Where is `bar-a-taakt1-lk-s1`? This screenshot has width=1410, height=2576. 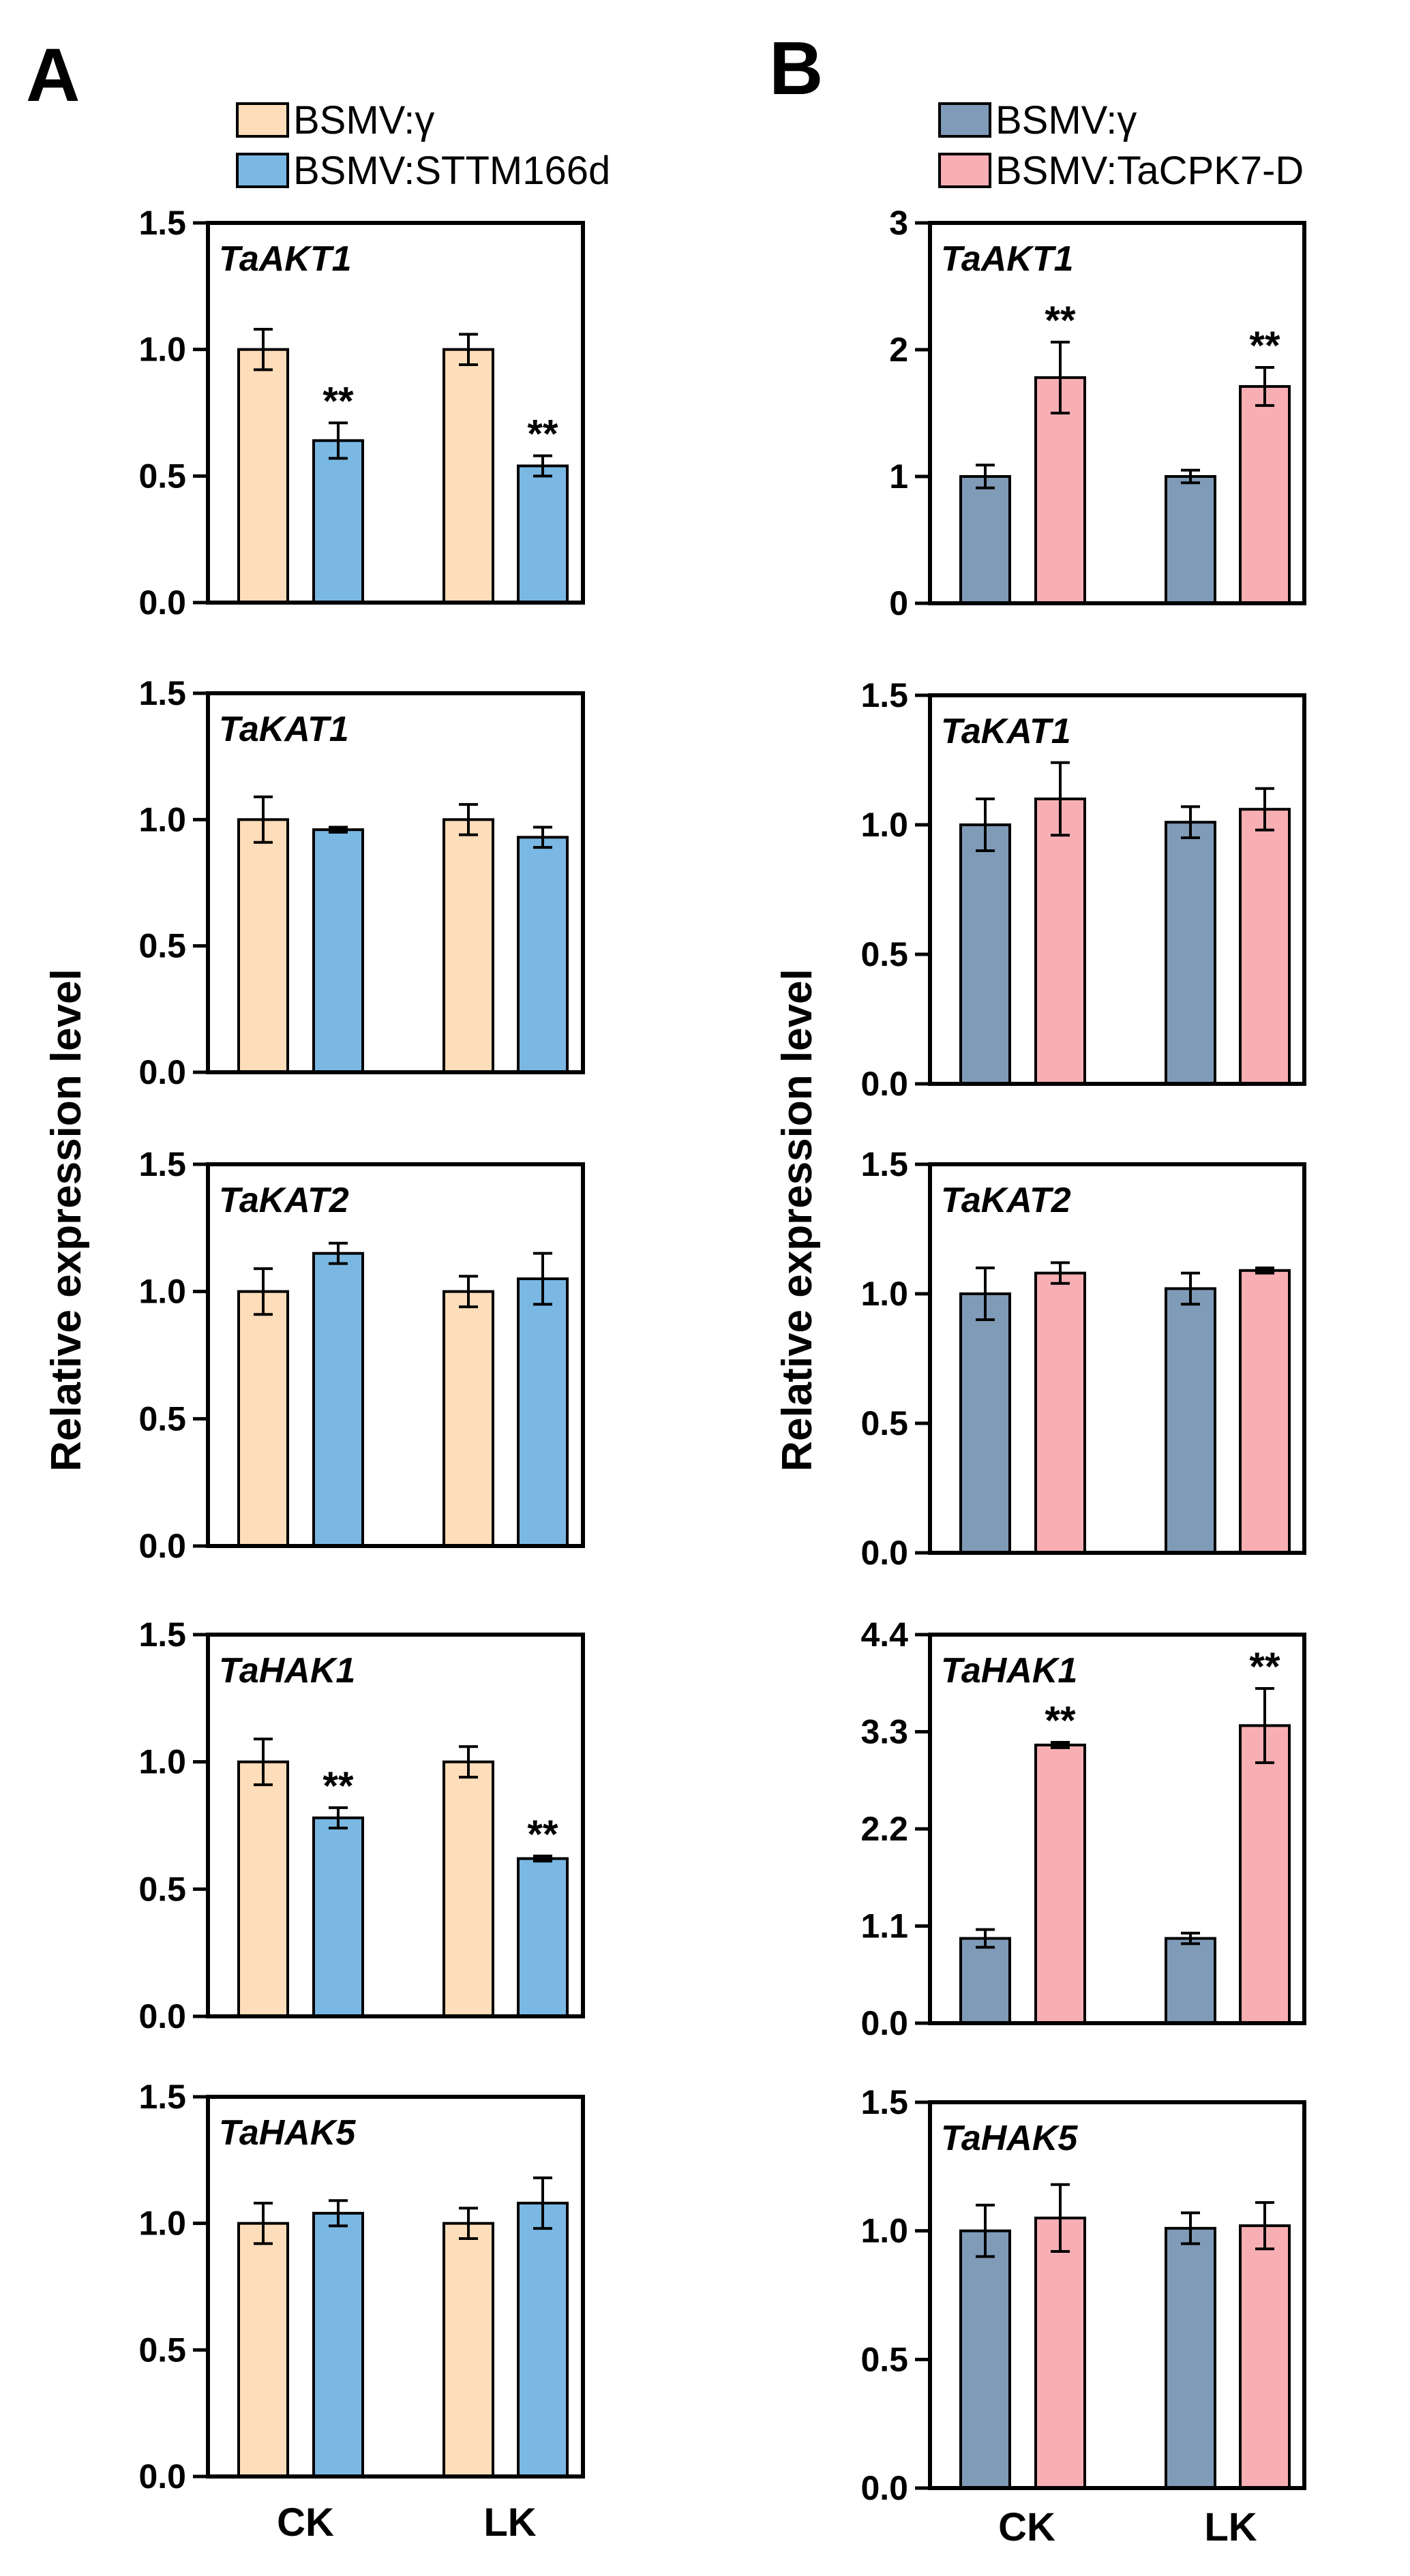 bar-a-taakt1-lk-s1 is located at coordinates (543, 534).